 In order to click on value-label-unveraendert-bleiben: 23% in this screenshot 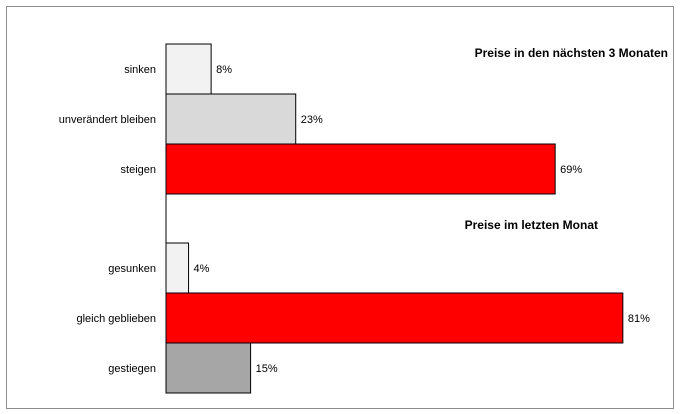, I will do `click(312, 120)`.